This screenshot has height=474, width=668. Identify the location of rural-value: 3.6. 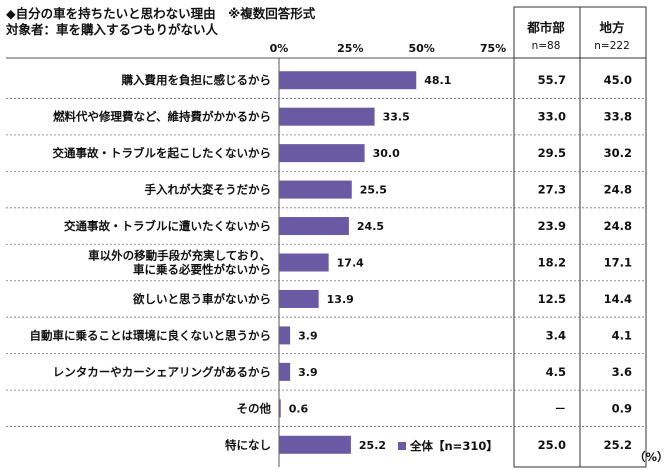
(622, 372).